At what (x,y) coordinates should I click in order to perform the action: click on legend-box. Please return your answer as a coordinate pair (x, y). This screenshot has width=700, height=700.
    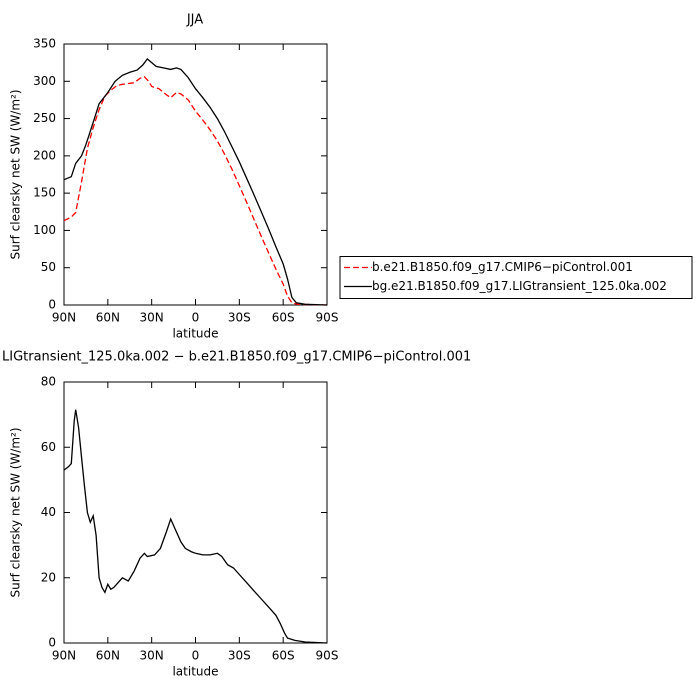
    Looking at the image, I should click on (516, 277).